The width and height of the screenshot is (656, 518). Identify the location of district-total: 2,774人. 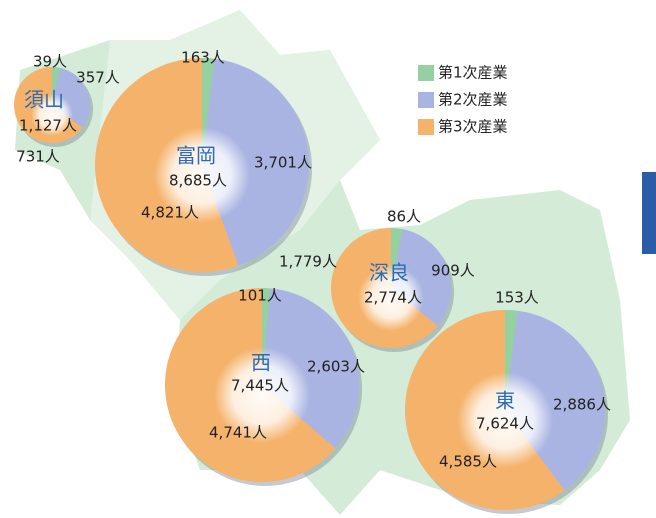
(393, 298).